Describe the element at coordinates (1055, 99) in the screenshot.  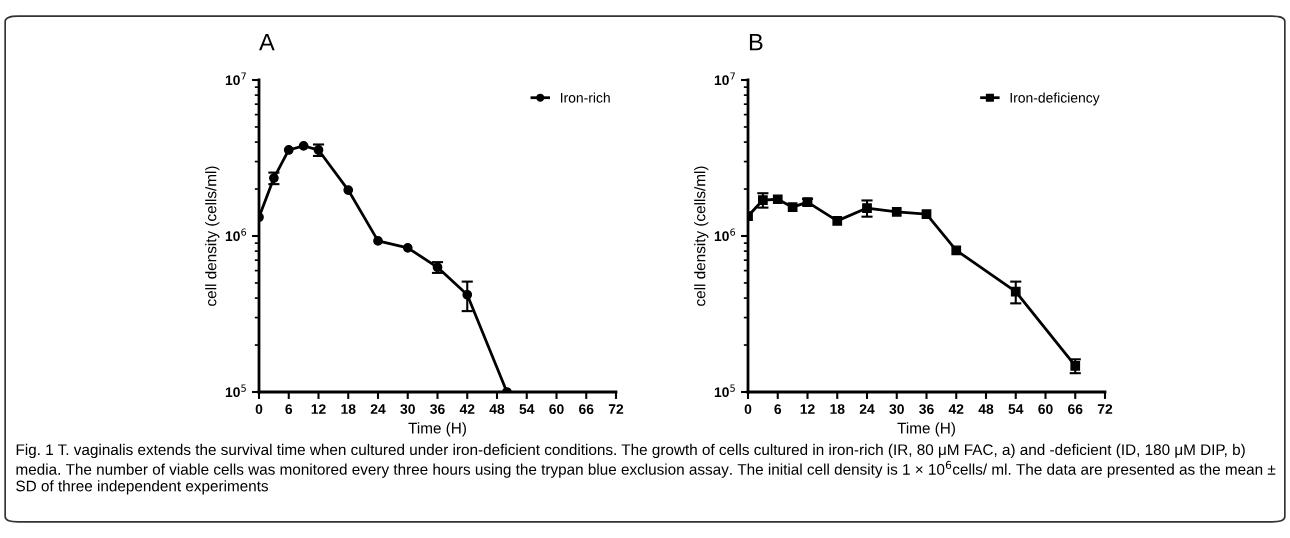
I see `legend-label: Iron-deficiency` at that location.